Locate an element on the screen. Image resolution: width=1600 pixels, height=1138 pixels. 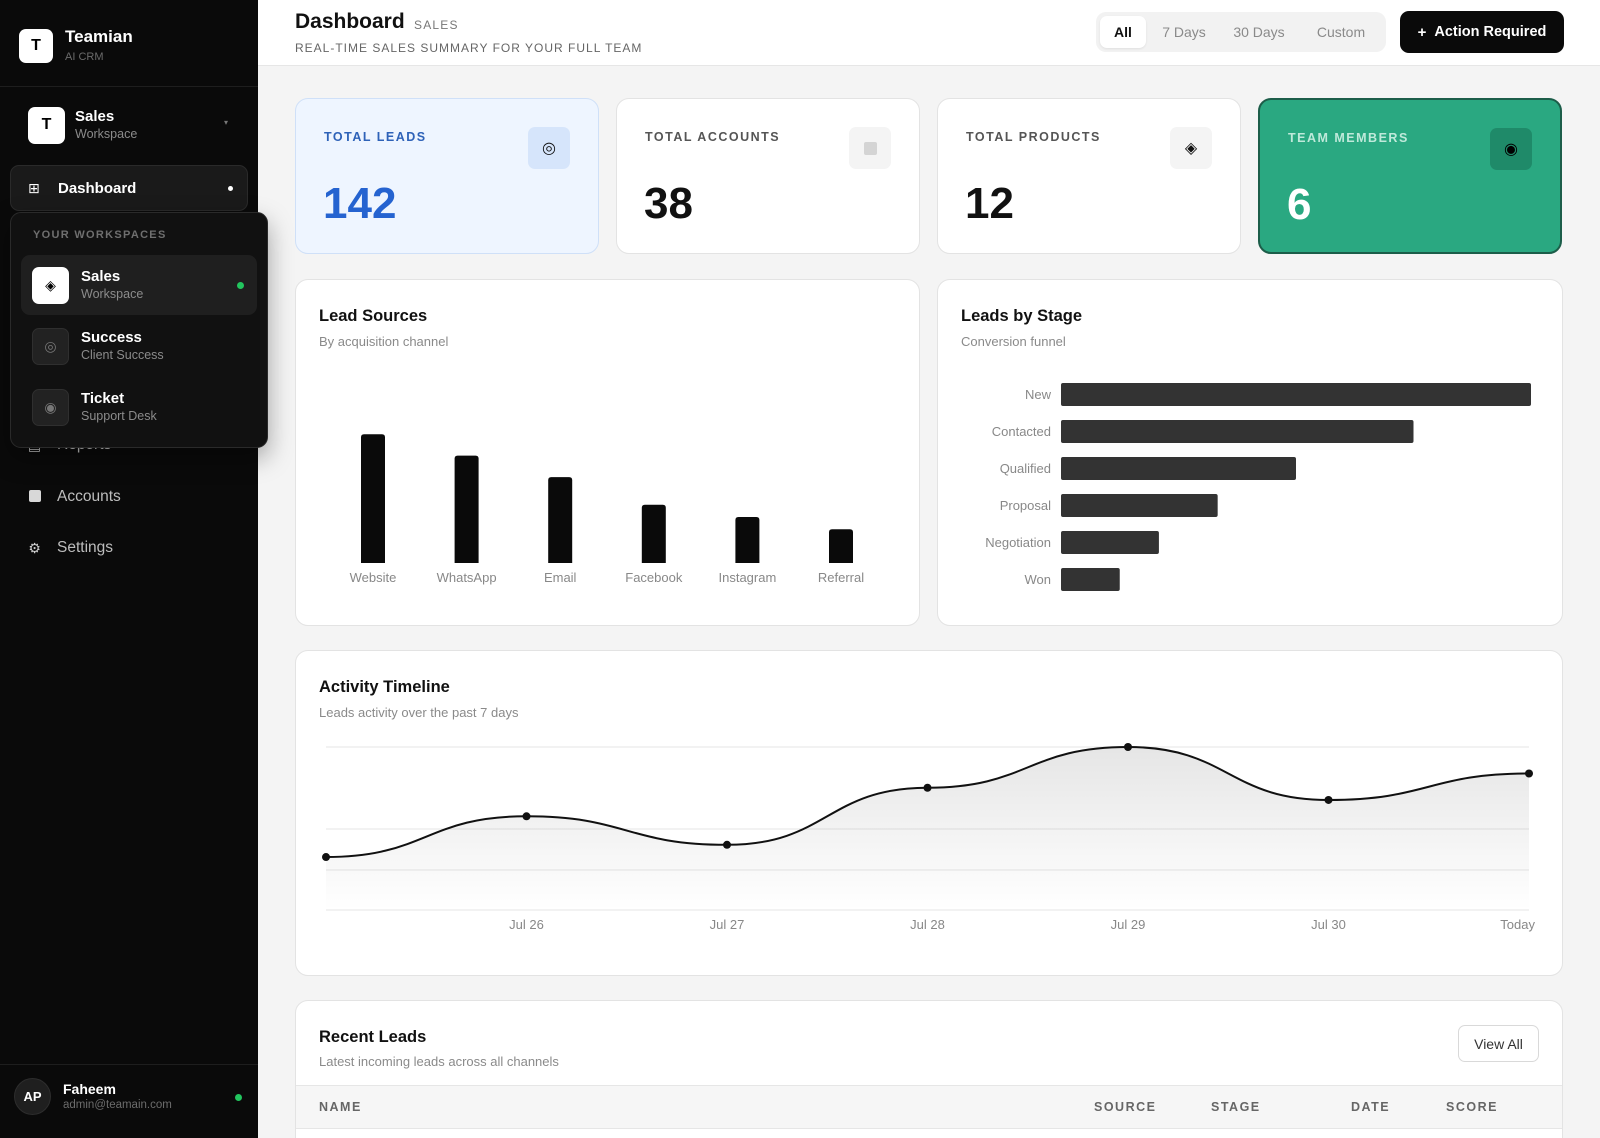
bar-referral is located at coordinates (841, 546).